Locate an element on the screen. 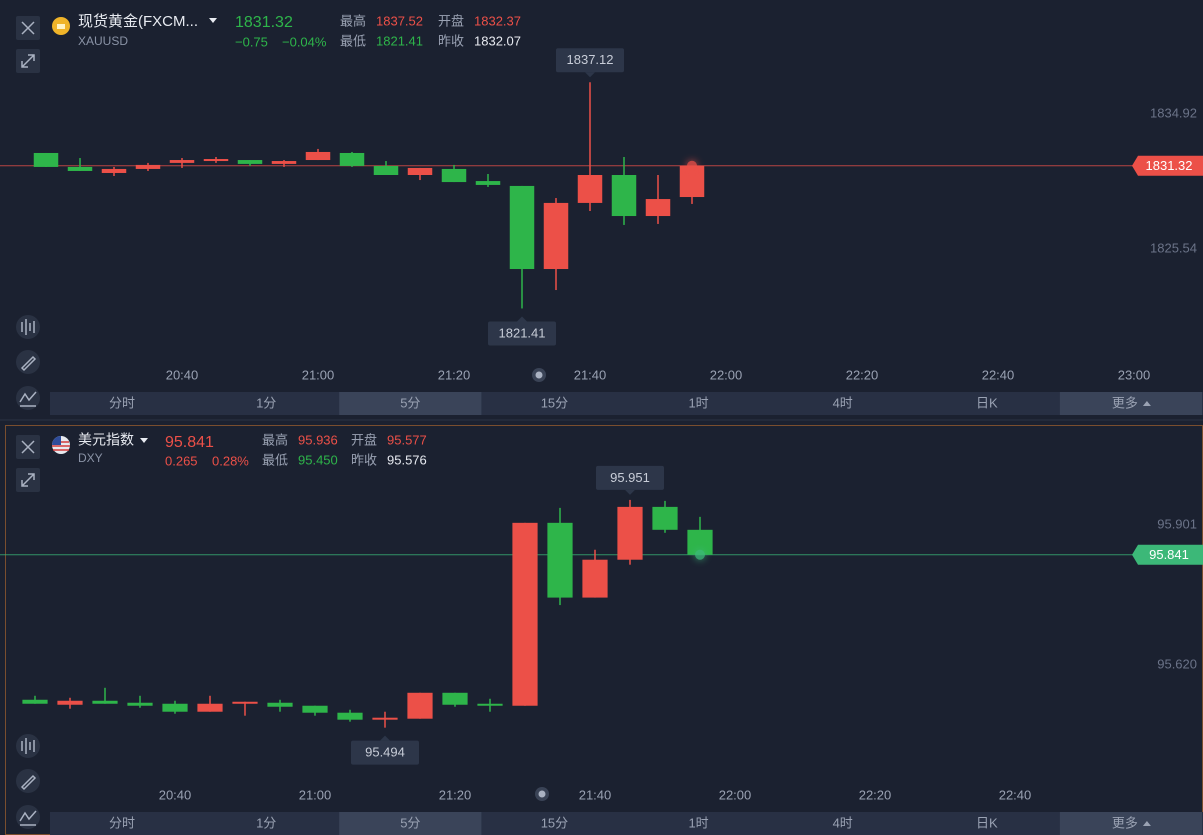 The image size is (1203, 835). y-tick-label: 95.620 is located at coordinates (1177, 663).